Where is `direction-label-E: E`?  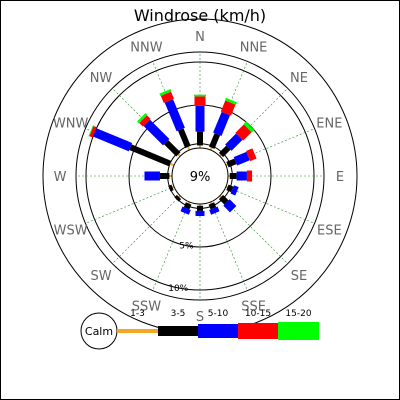 direction-label-E: E is located at coordinates (340, 177).